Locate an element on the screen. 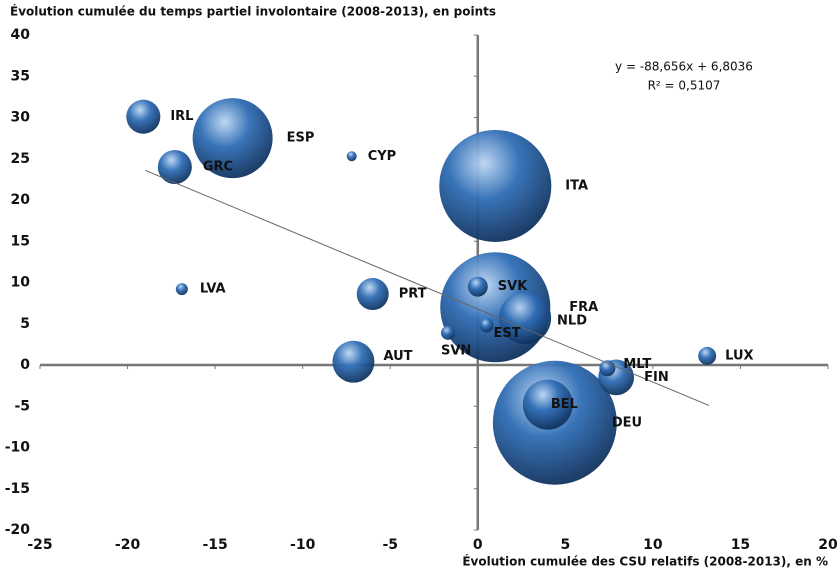 This screenshot has width=840, height=573. x-tick-label: -5 is located at coordinates (390, 545).